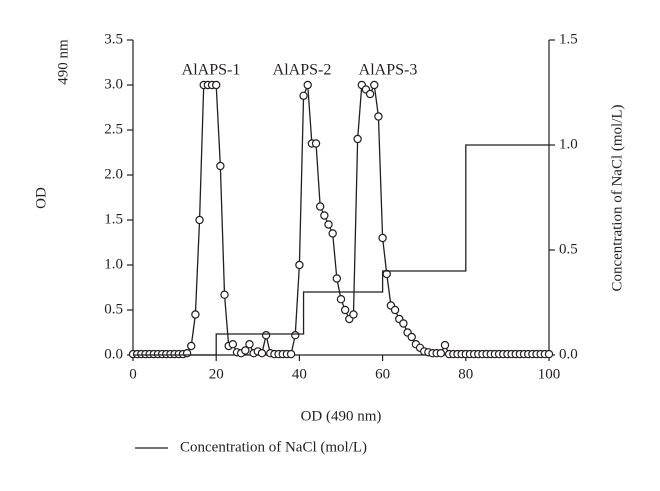  I want to click on y-tick-label: 0.5, so click(113, 309).